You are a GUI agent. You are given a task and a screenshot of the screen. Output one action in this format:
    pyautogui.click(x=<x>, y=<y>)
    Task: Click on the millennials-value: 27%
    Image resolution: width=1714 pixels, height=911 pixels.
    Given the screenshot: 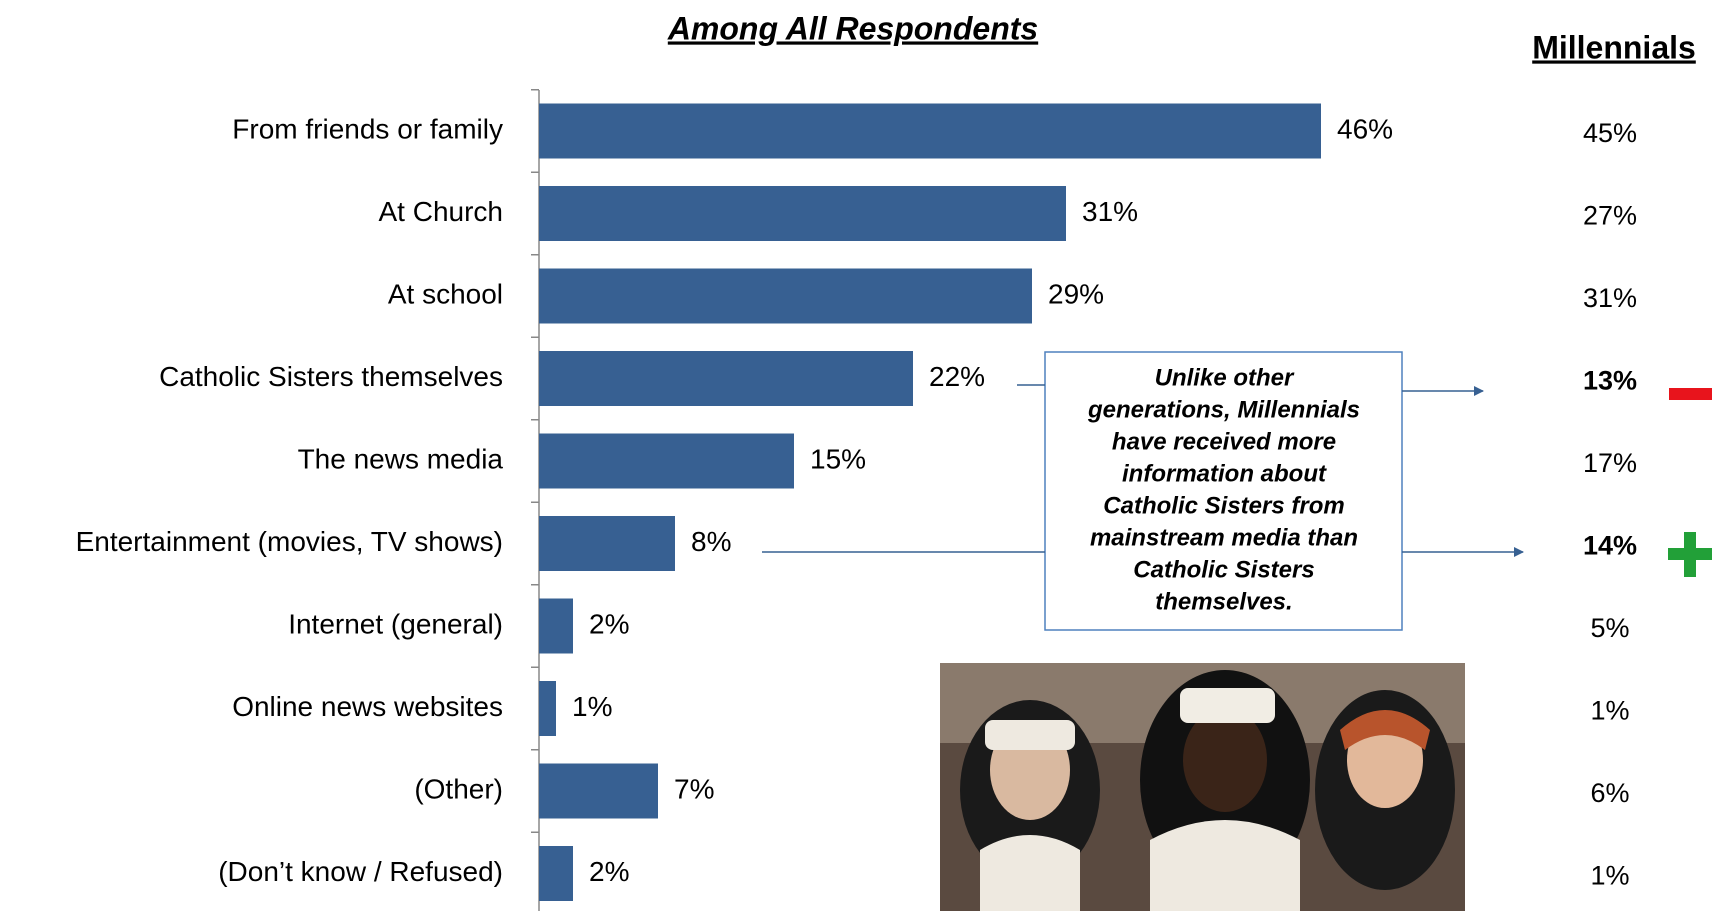 What is the action you would take?
    pyautogui.click(x=1610, y=216)
    